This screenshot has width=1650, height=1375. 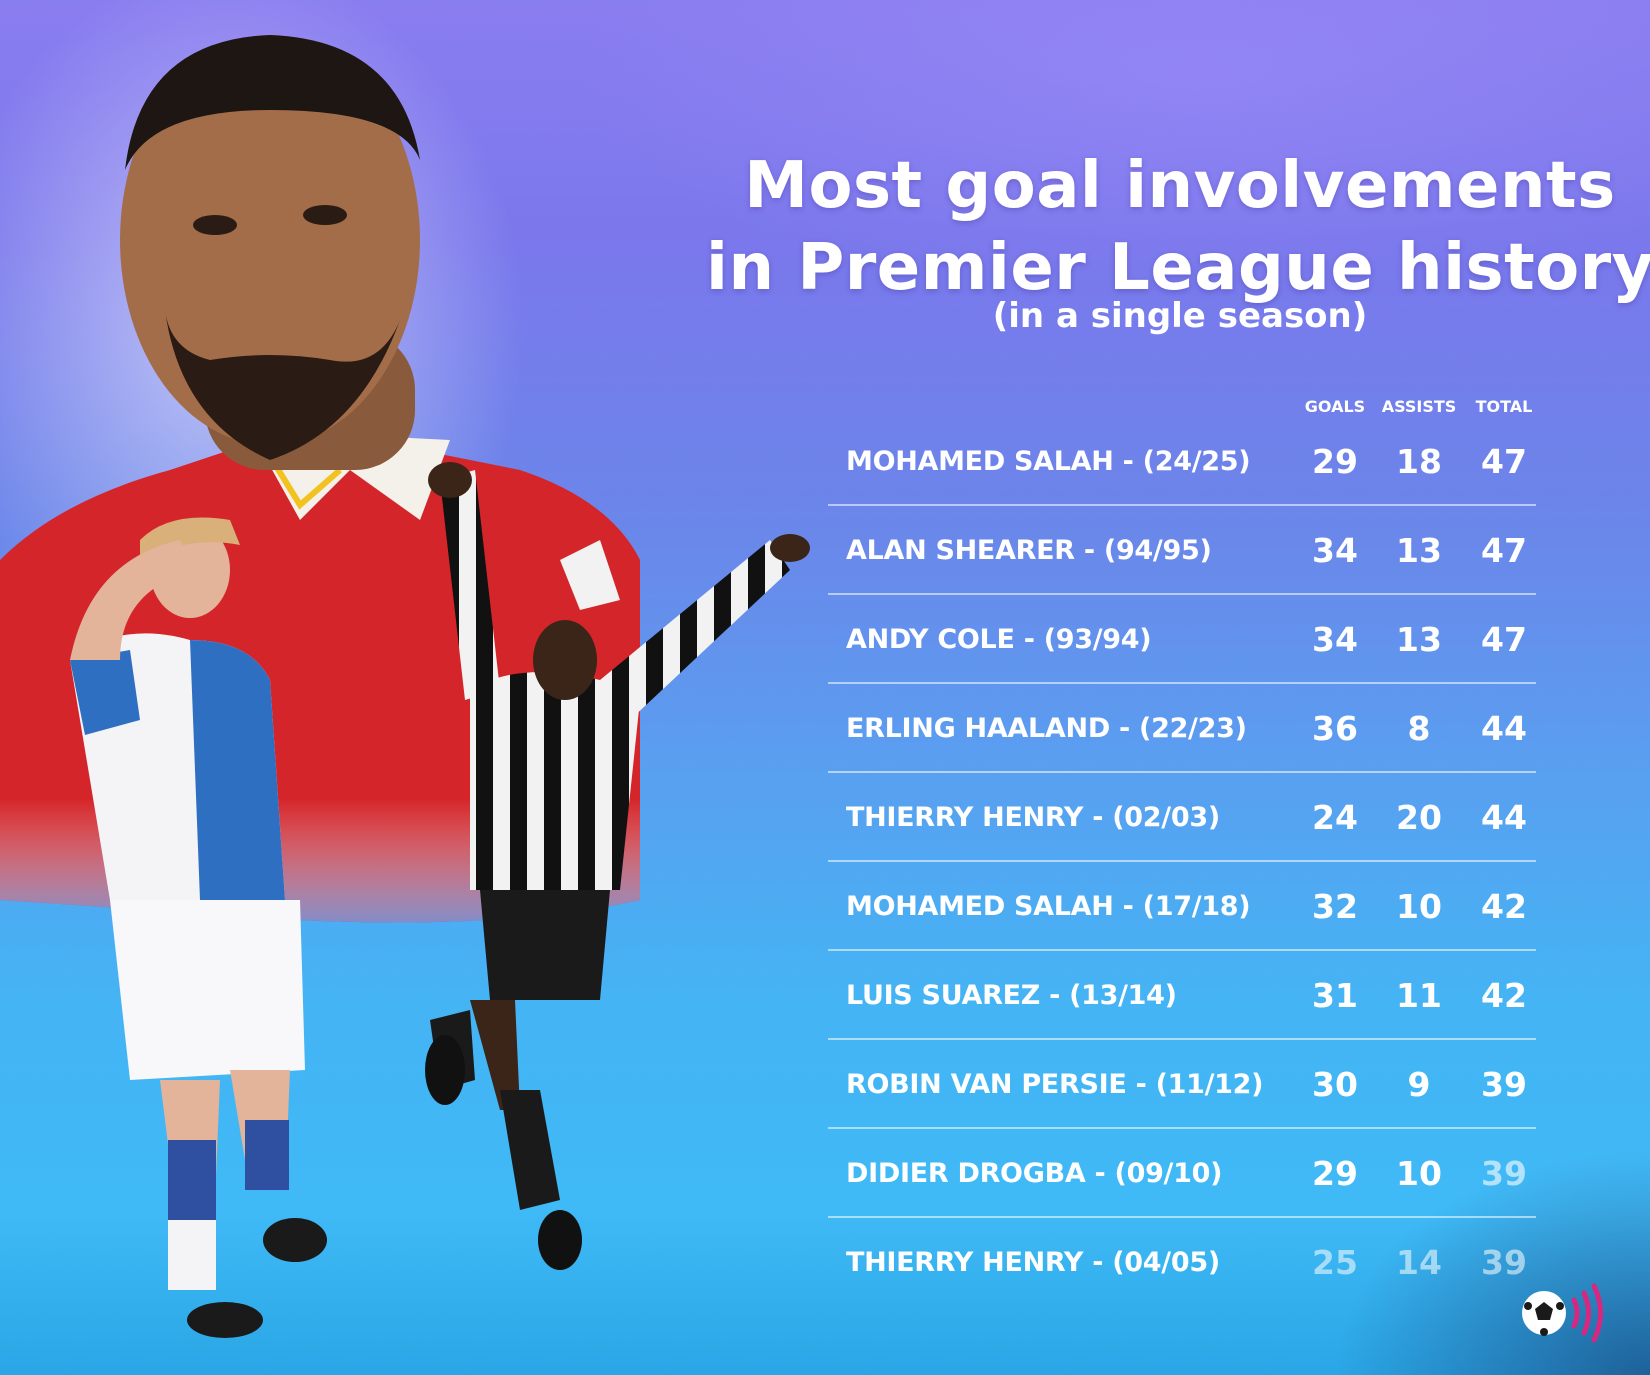 What do you see at coordinates (1048, 906) in the screenshot?
I see `player-name: MOHAMED SALAH - (17/18)` at bounding box center [1048, 906].